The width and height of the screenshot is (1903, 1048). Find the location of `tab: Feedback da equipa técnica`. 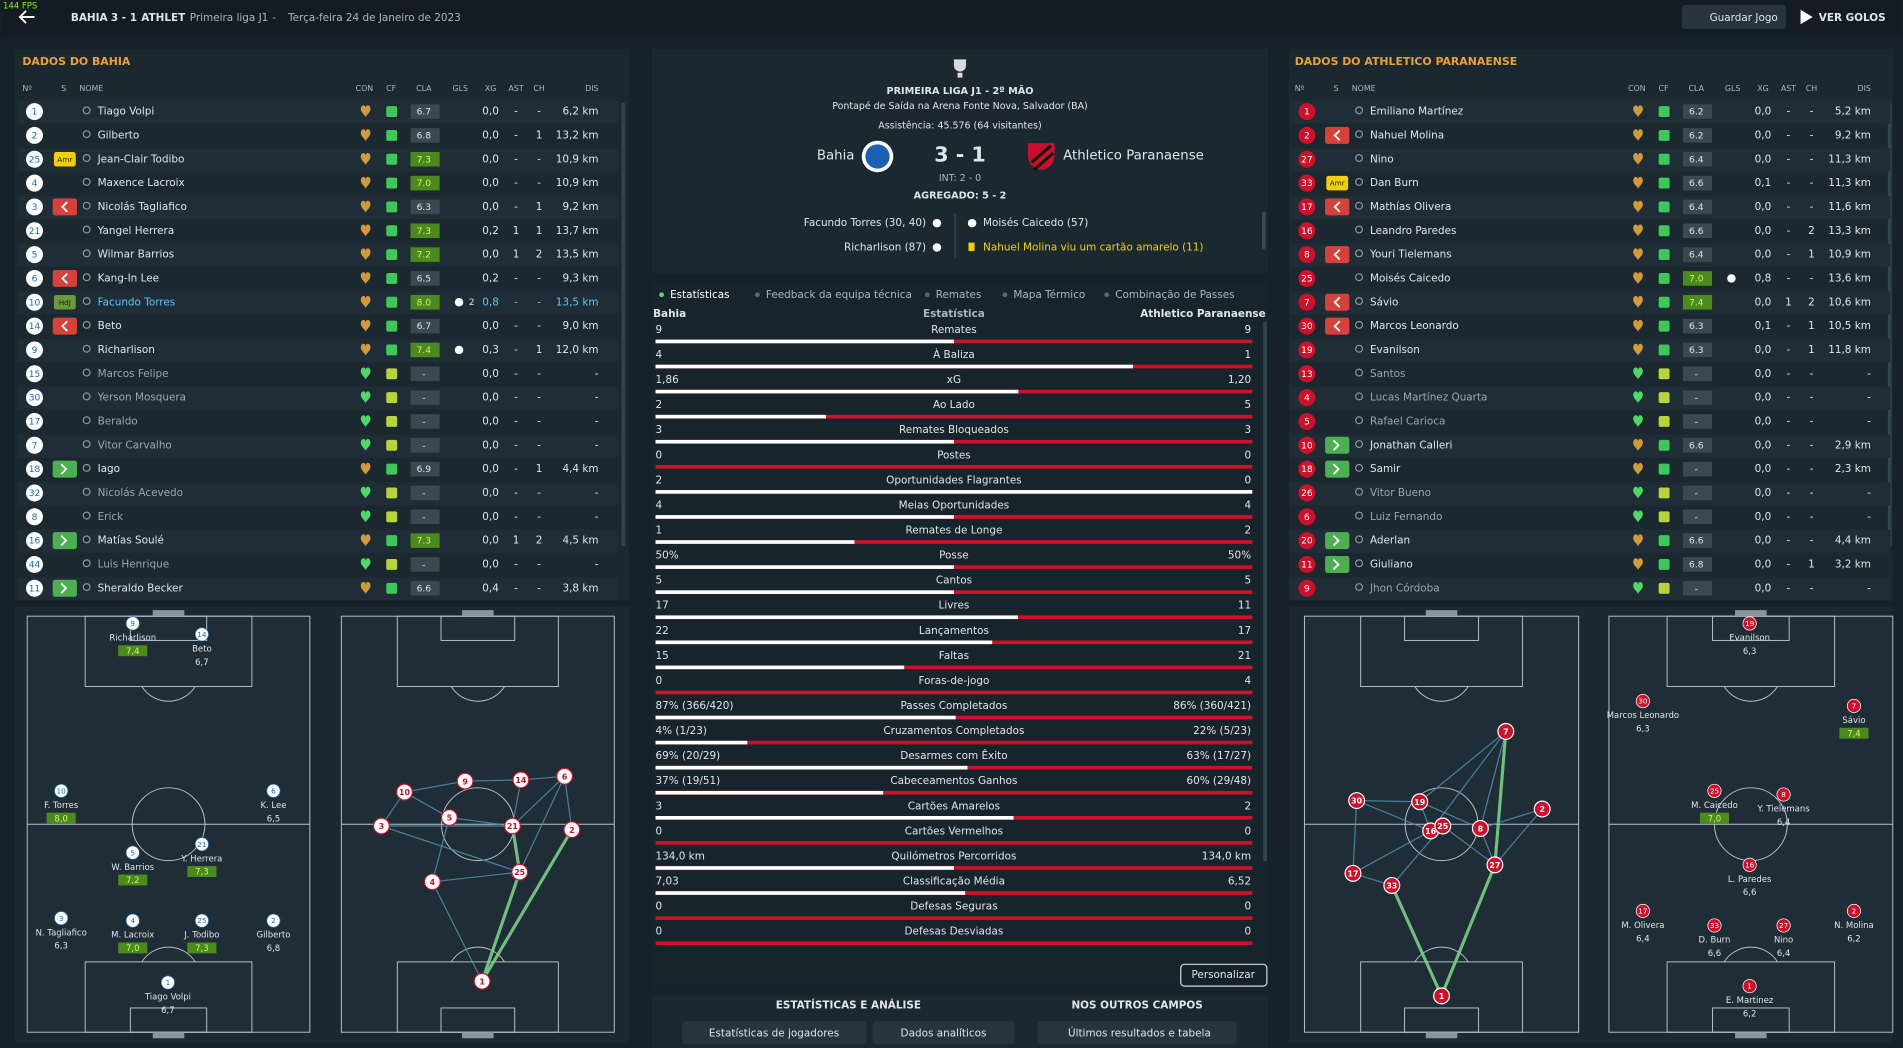

tab: Feedback da equipa técnica is located at coordinates (839, 295).